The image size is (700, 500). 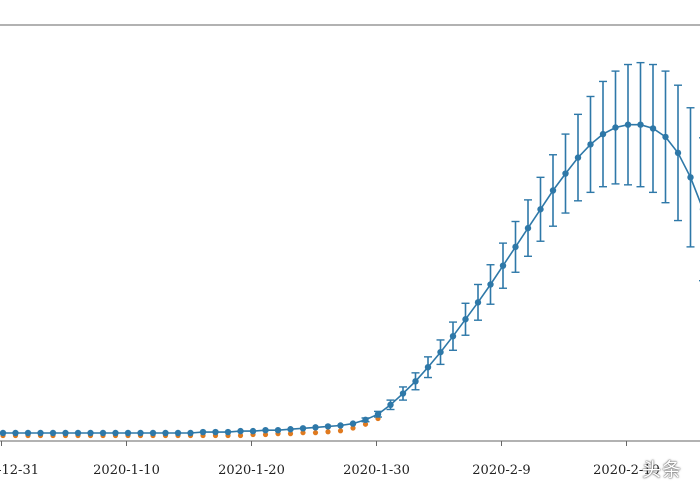 I want to click on x-tick-label: 2019-12-31, so click(x=19, y=470).